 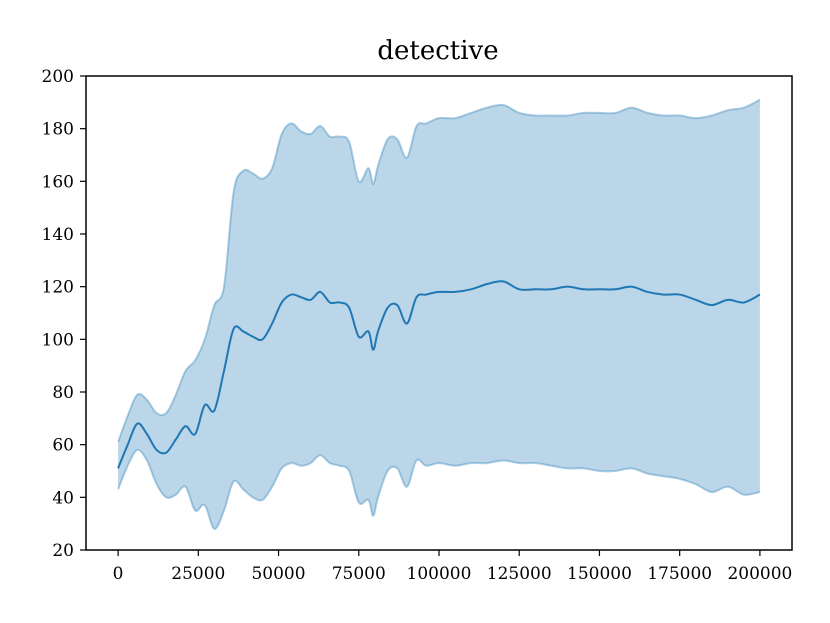 I want to click on x-tick-label: 200000, so click(x=759, y=574).